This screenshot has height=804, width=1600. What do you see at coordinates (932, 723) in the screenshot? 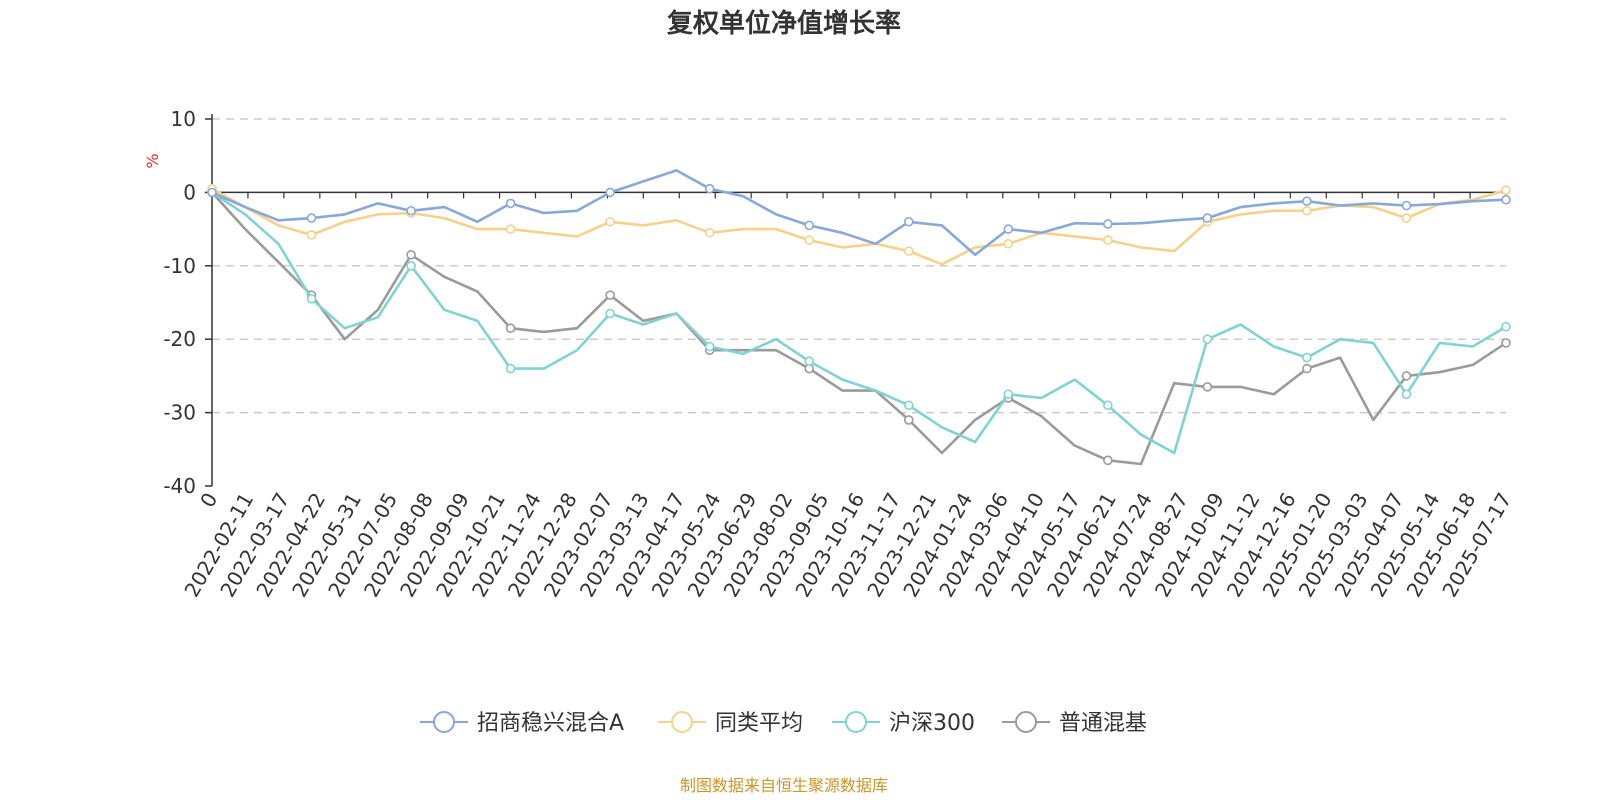
I see `legend-label: 沪深300` at bounding box center [932, 723].